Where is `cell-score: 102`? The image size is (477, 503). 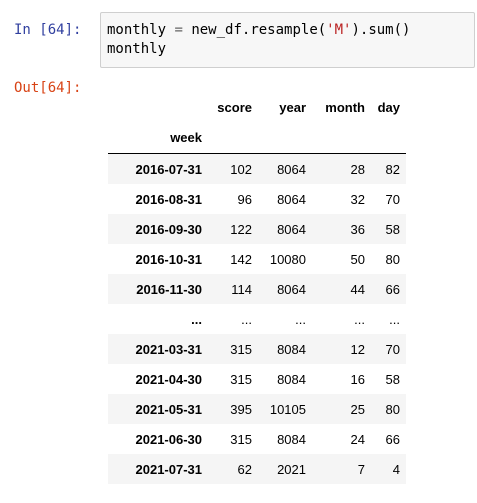 cell-score: 102 is located at coordinates (241, 169).